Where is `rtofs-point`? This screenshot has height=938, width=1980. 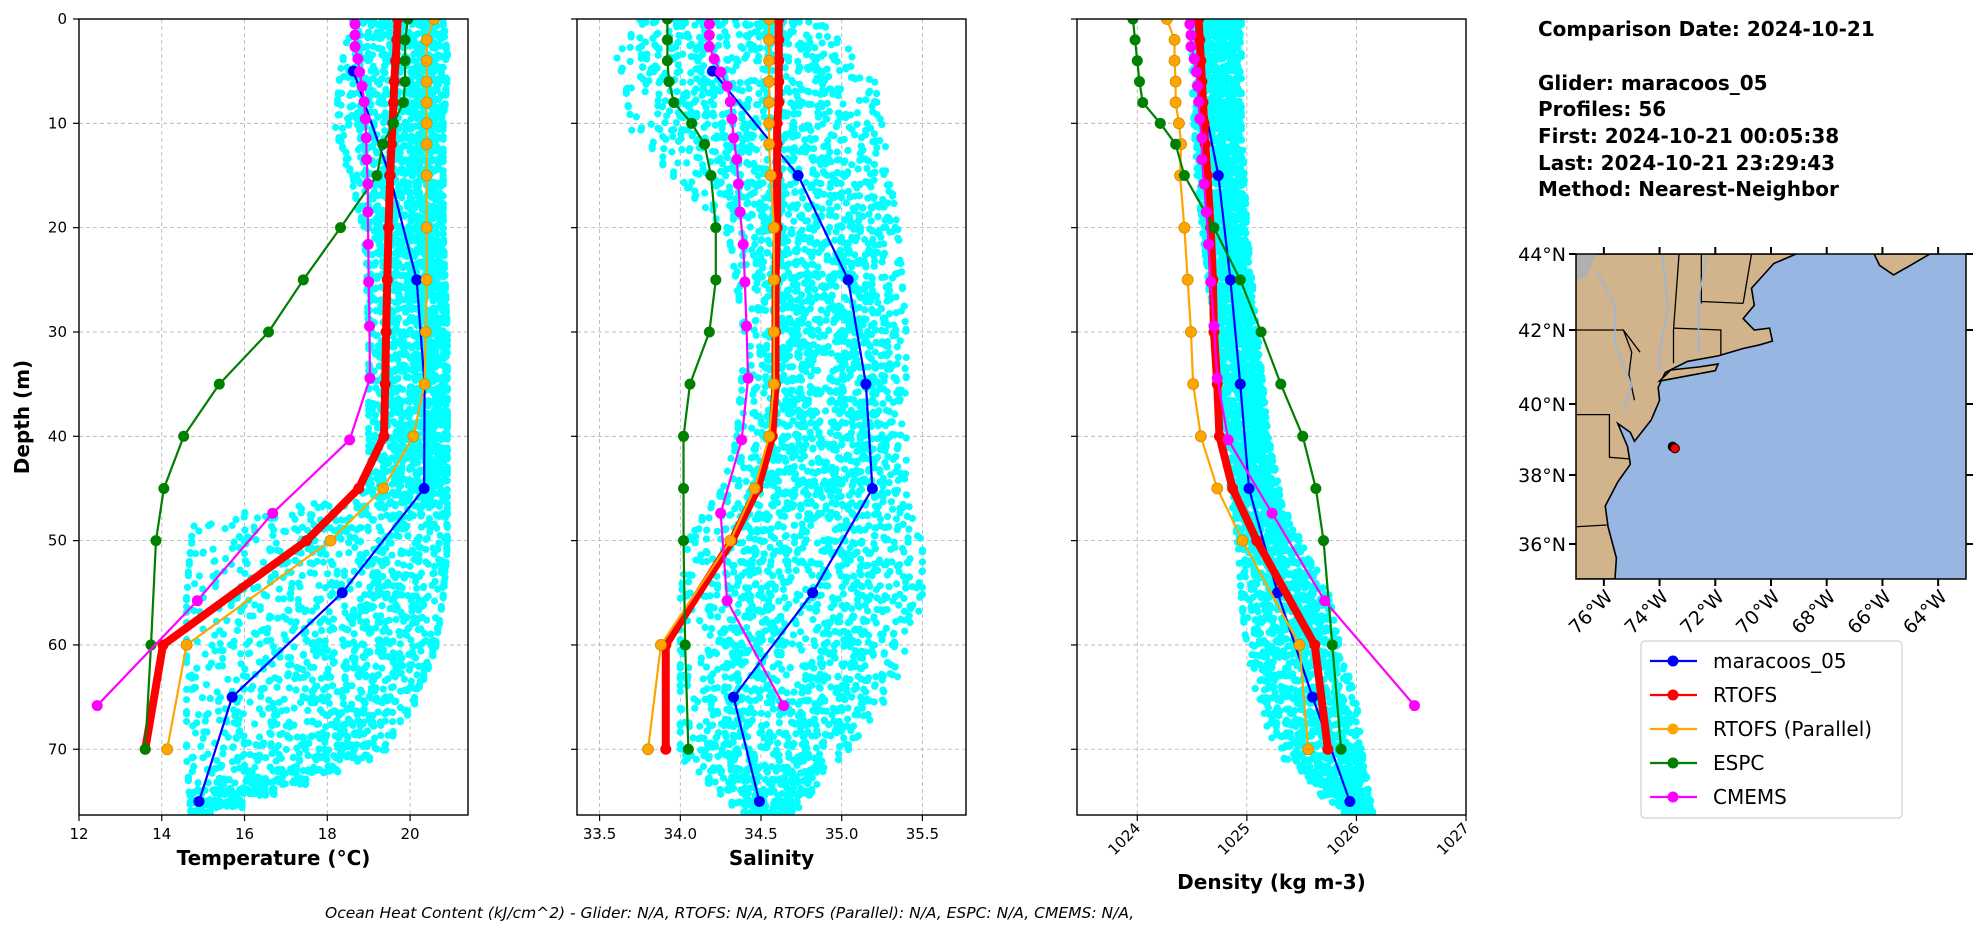
rtofs-point is located at coordinates (386, 331).